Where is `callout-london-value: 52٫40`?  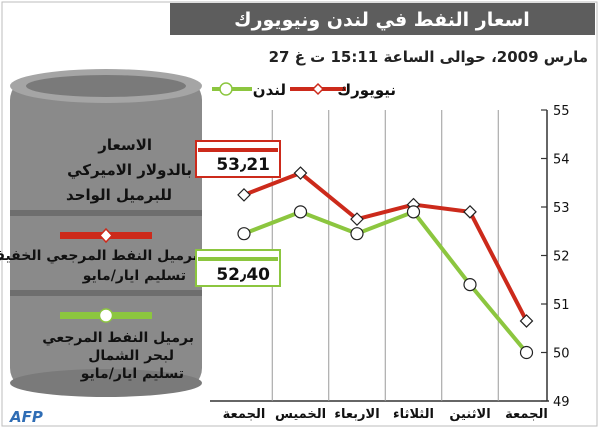
callout-london-value: 52٫40 is located at coordinates (243, 275).